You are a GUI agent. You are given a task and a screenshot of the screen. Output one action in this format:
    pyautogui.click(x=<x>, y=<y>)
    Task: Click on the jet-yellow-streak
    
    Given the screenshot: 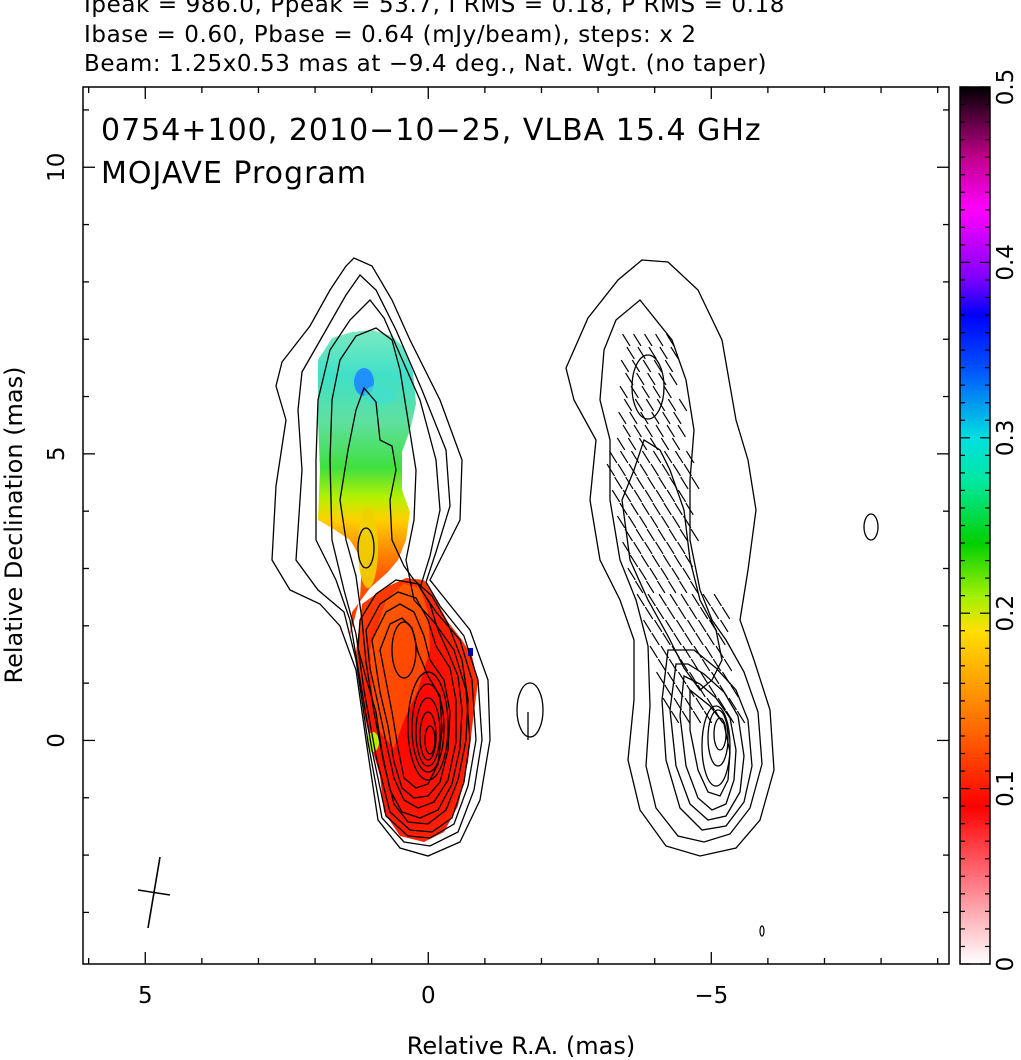 What is the action you would take?
    pyautogui.click(x=368, y=548)
    